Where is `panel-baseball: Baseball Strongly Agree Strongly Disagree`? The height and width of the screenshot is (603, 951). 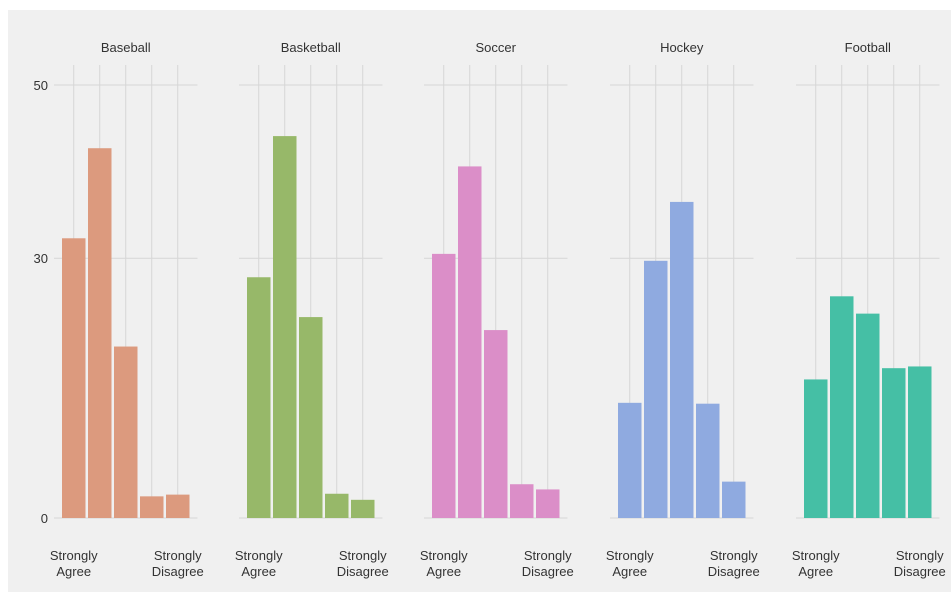
panel-baseball: Baseball Strongly Agree Strongly Disagree is located at coordinates (127, 309).